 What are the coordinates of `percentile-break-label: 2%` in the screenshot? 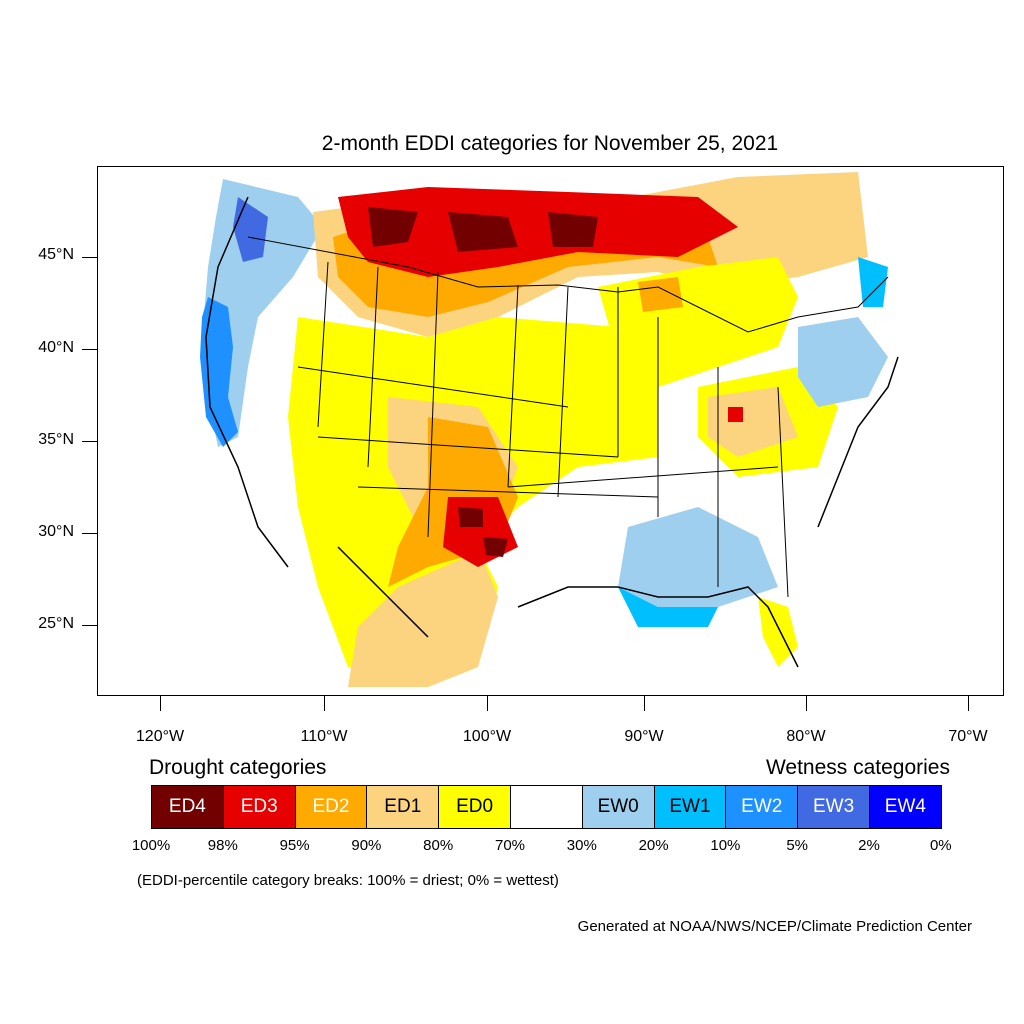 It's located at (869, 845).